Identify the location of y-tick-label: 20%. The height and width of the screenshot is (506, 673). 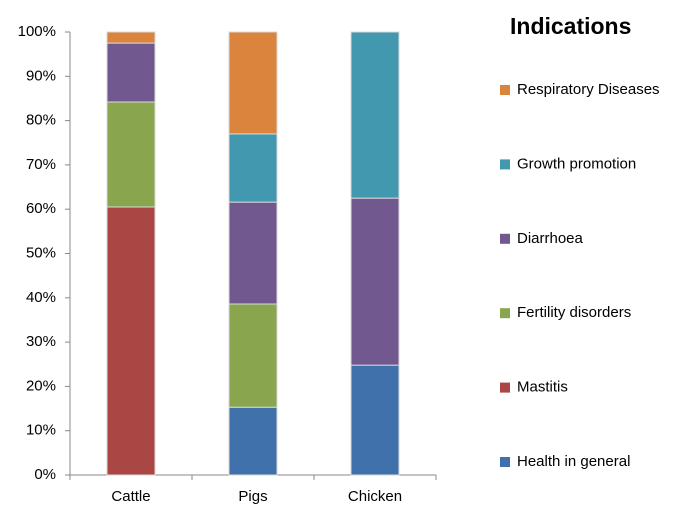
(41, 385).